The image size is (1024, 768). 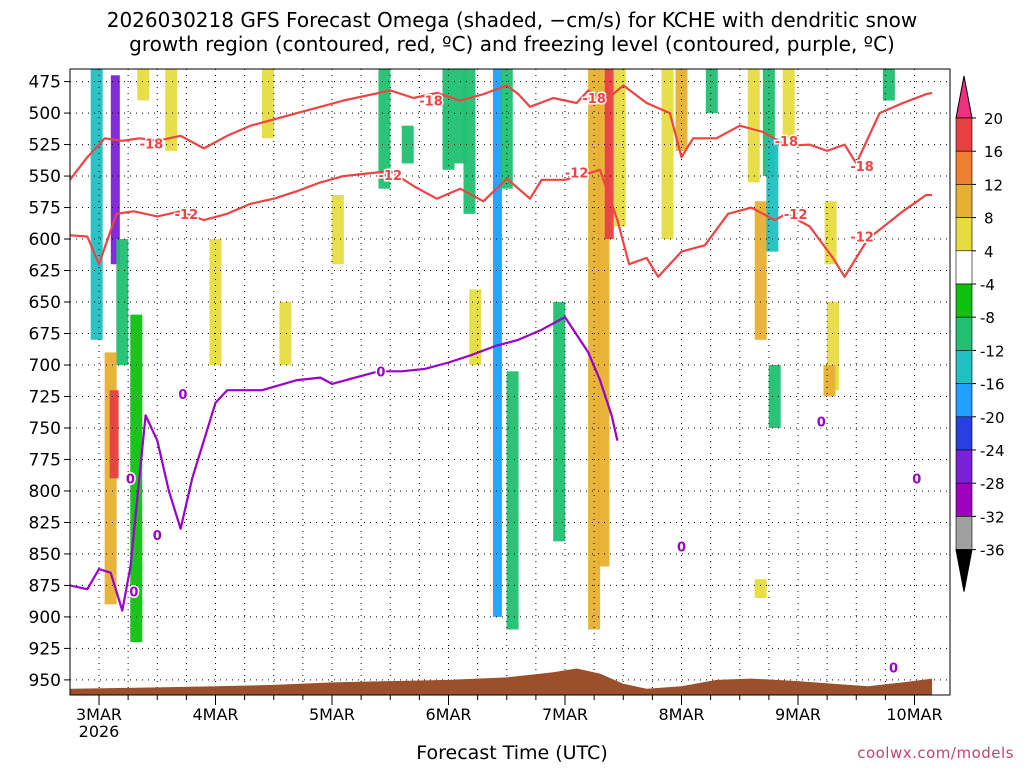 What do you see at coordinates (980, 333) in the screenshot?
I see `colorbar: 20 16 12 8 4 -4 -8 -12 -16 -20 -24 -28 -32 -36` at bounding box center [980, 333].